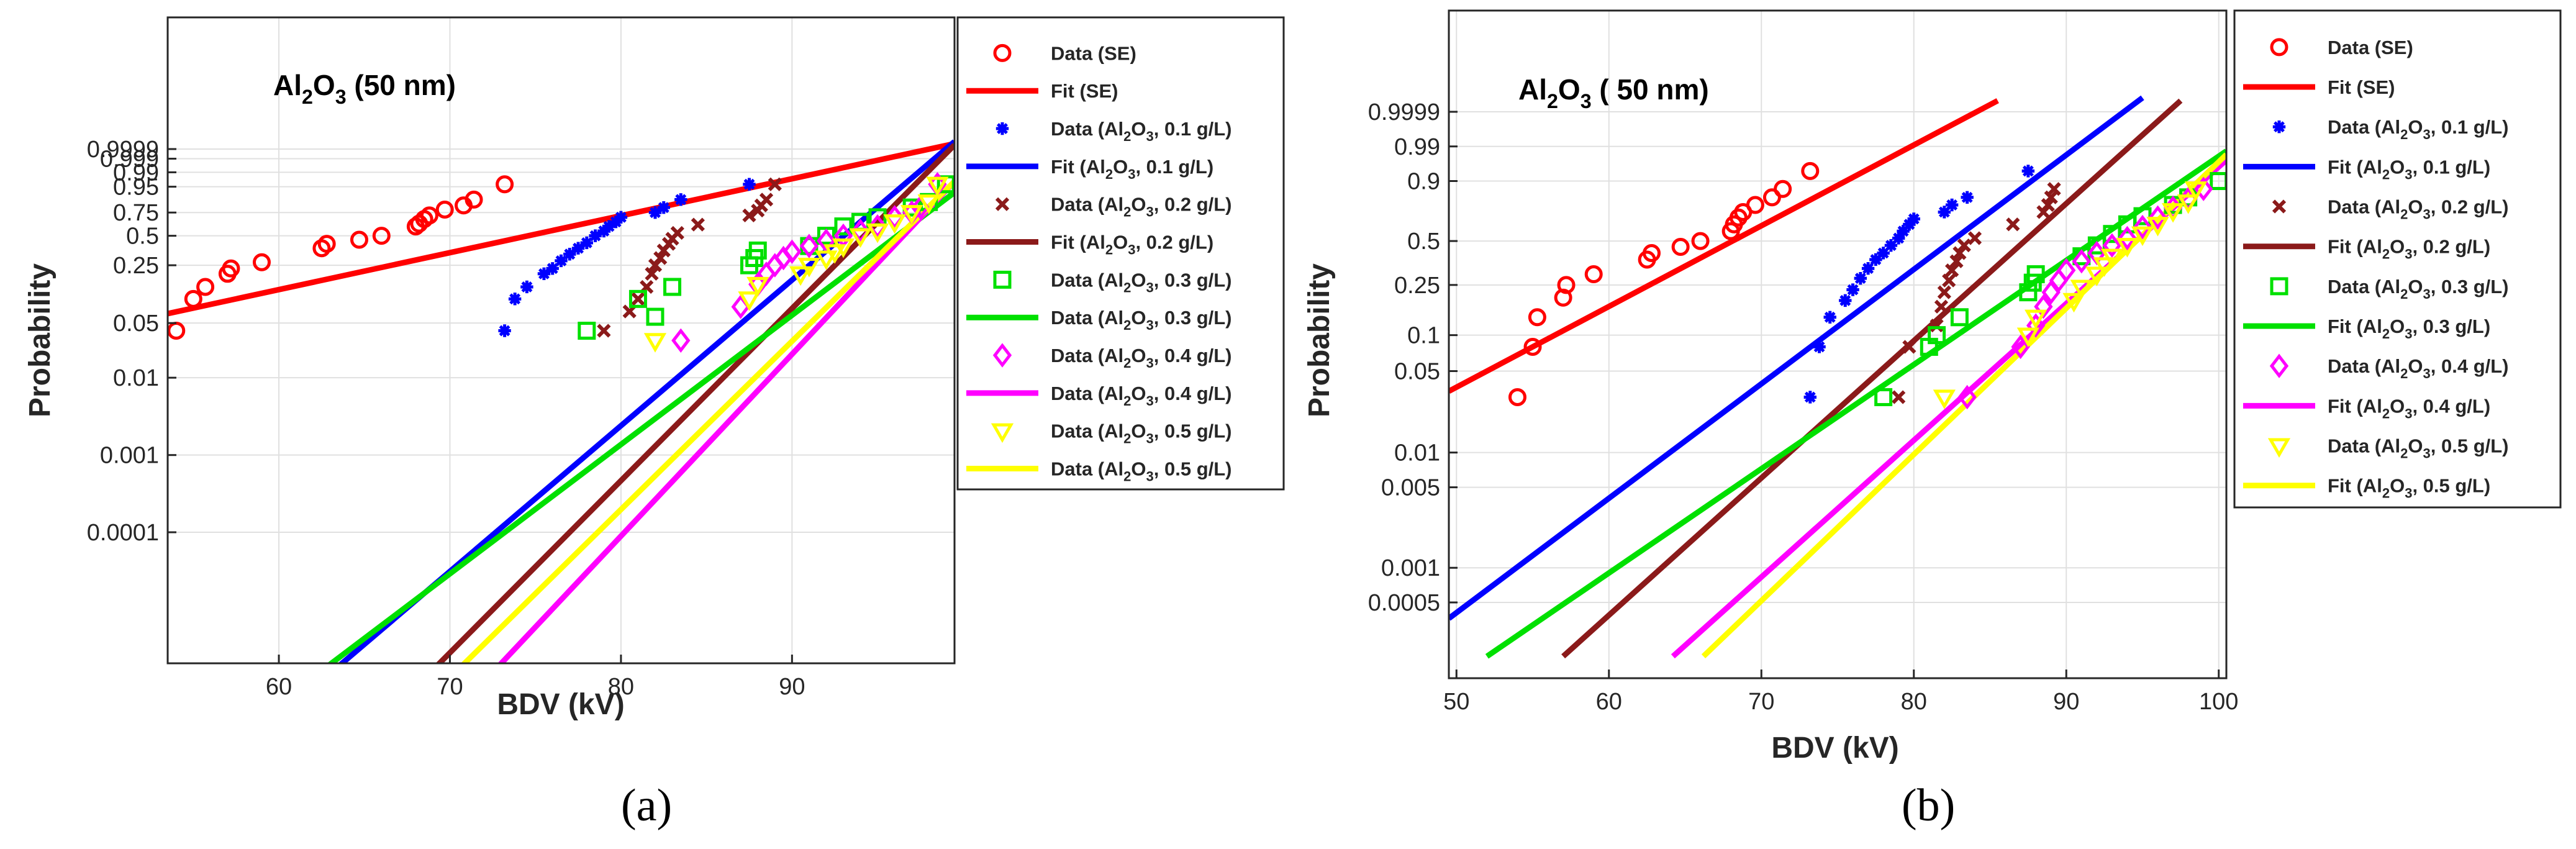 Image resolution: width=2576 pixels, height=849 pixels. What do you see at coordinates (136, 188) in the screenshot?
I see `y-tick-label: 0.95` at bounding box center [136, 188].